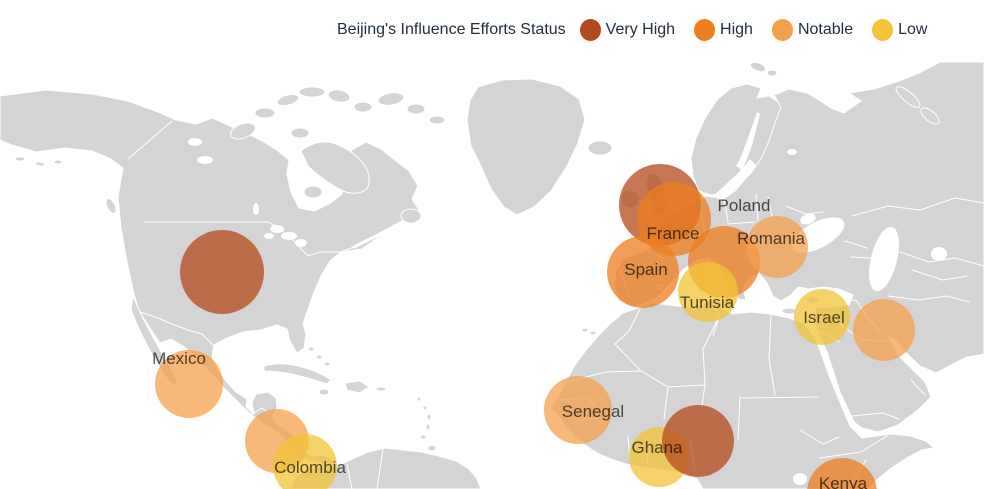  I want to click on legend-label-notable: Notable, so click(825, 29).